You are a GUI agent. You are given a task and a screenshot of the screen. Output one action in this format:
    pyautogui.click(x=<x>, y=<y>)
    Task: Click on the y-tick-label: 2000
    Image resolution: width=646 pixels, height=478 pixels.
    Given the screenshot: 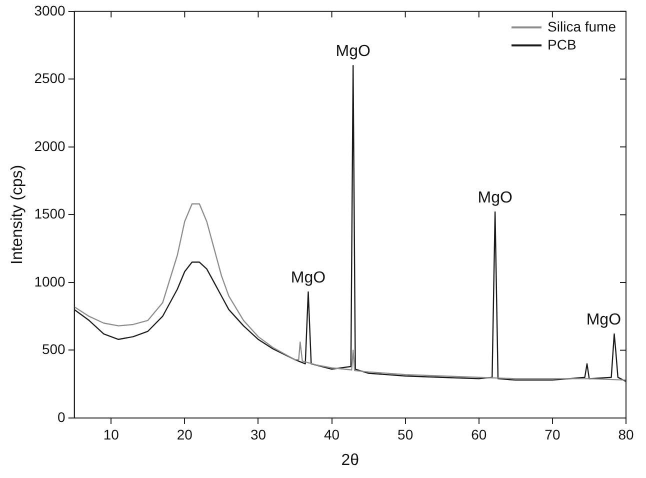 What is the action you would take?
    pyautogui.click(x=50, y=146)
    